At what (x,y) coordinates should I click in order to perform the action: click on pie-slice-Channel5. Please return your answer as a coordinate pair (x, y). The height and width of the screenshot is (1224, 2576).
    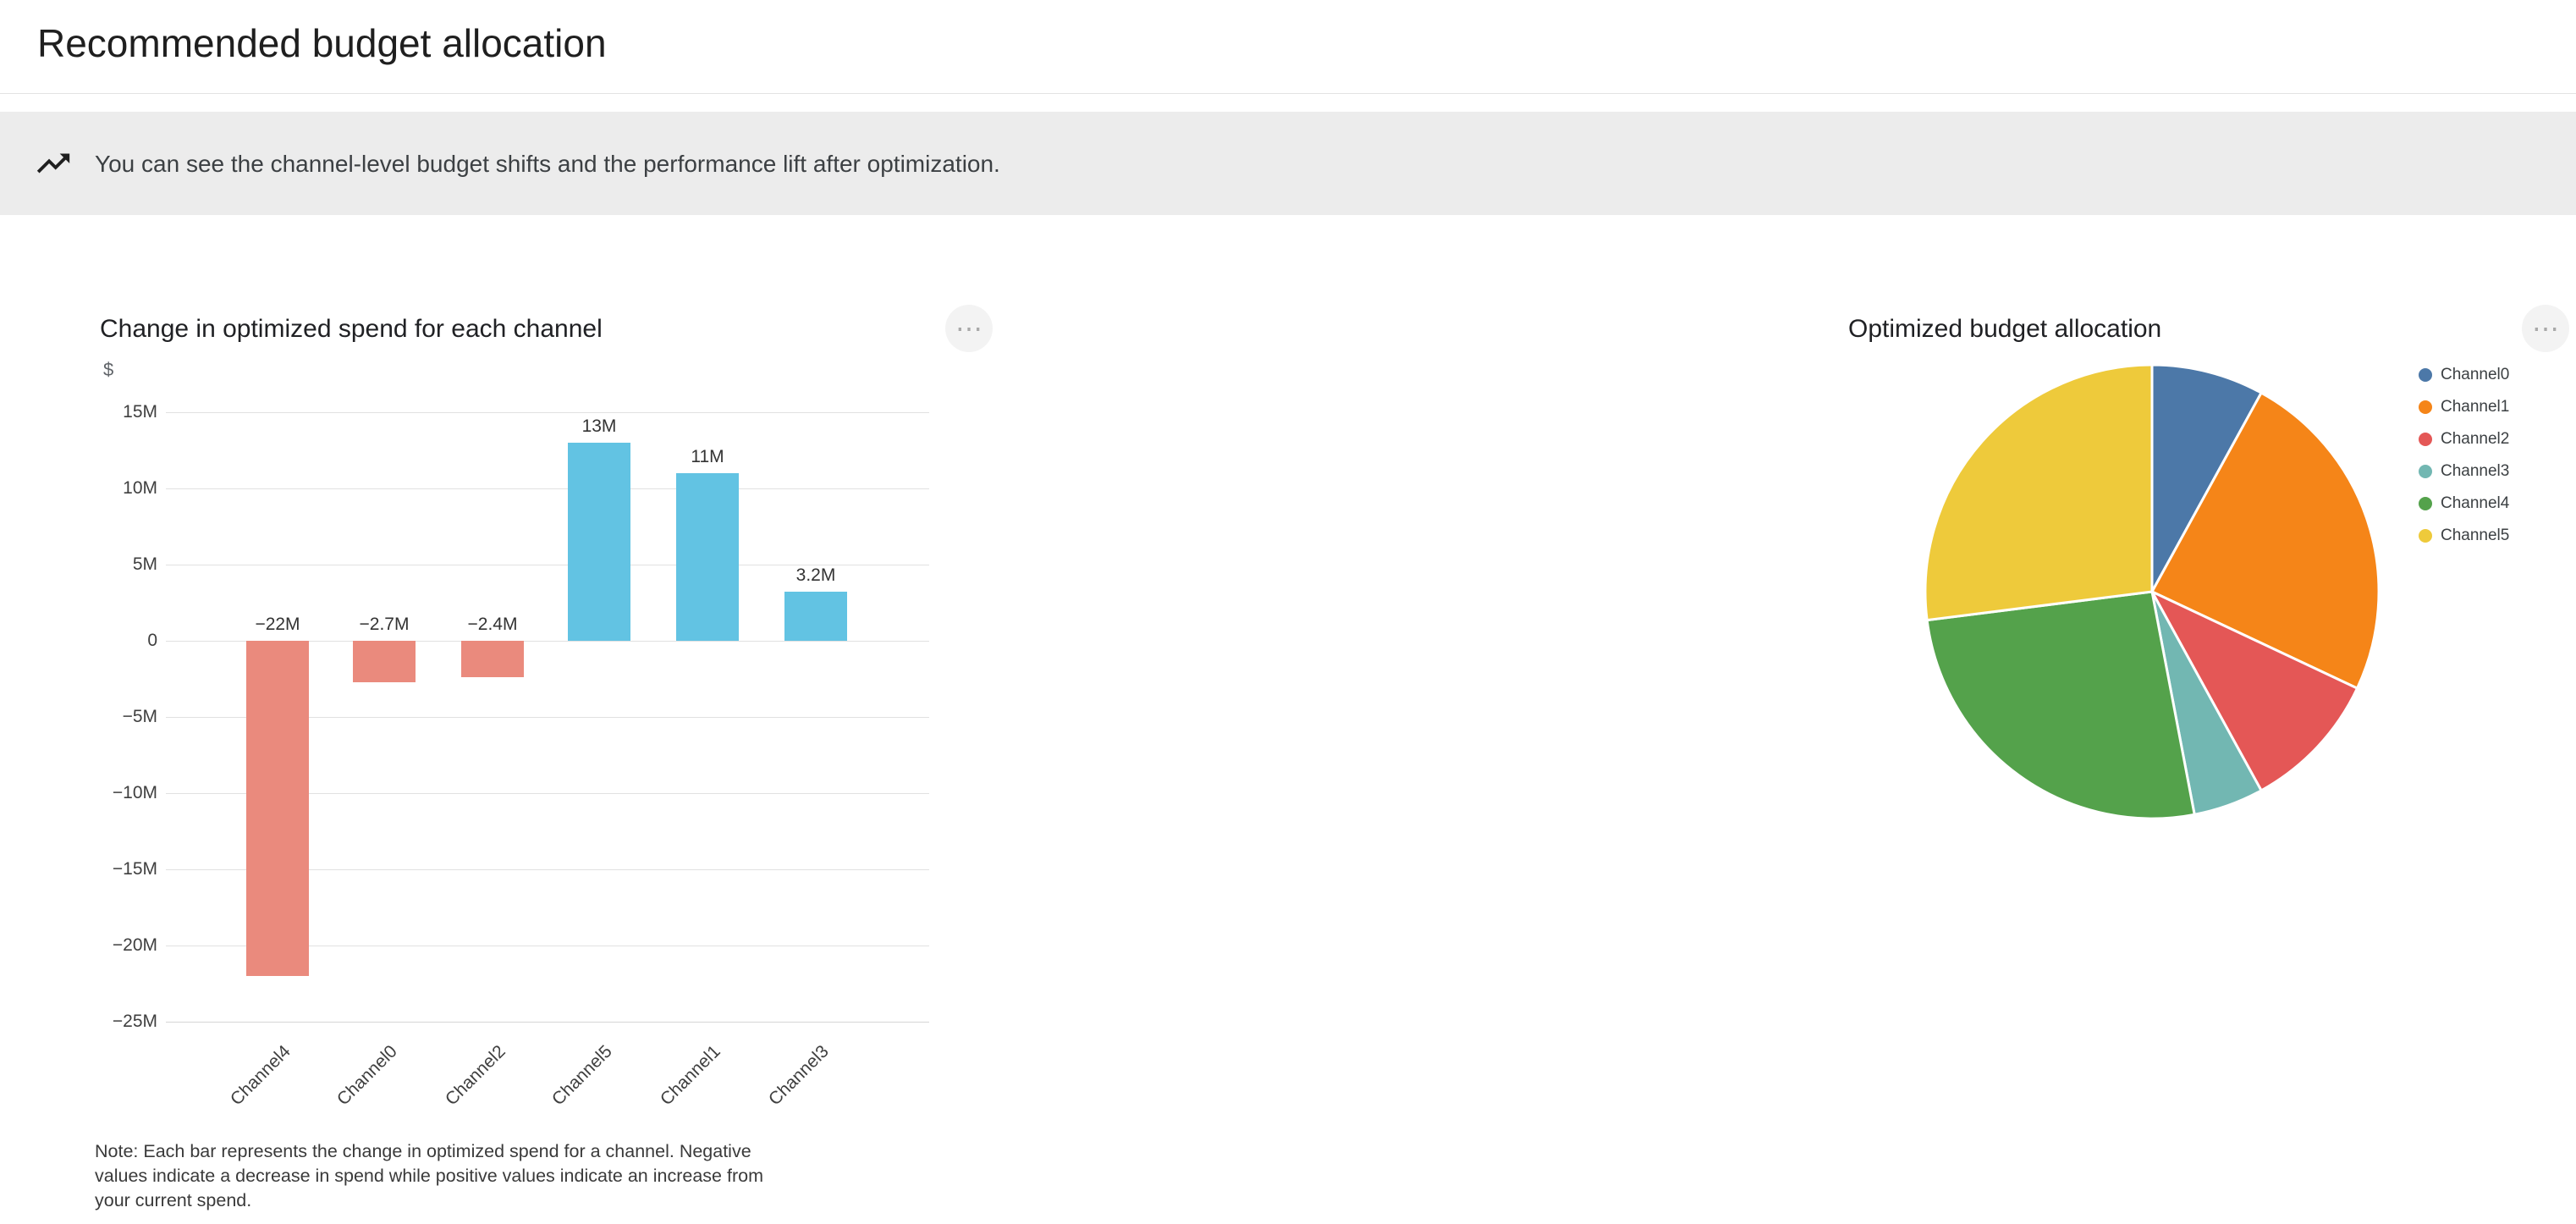
    Looking at the image, I should click on (2039, 493).